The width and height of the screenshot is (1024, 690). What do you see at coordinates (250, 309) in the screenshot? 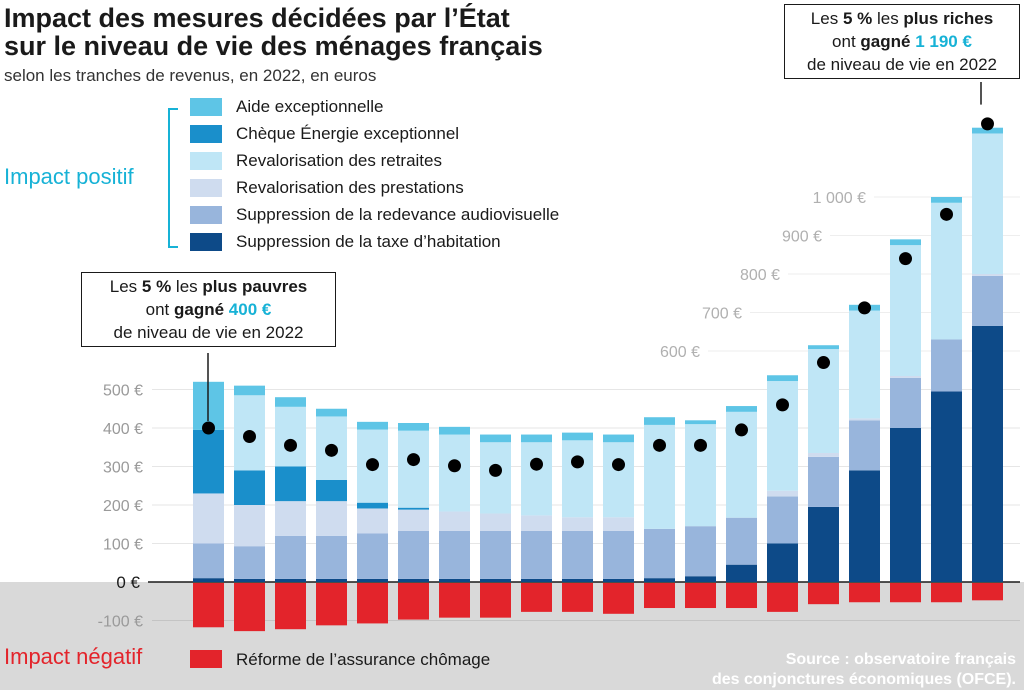
I see `callout-value: 400 €` at bounding box center [250, 309].